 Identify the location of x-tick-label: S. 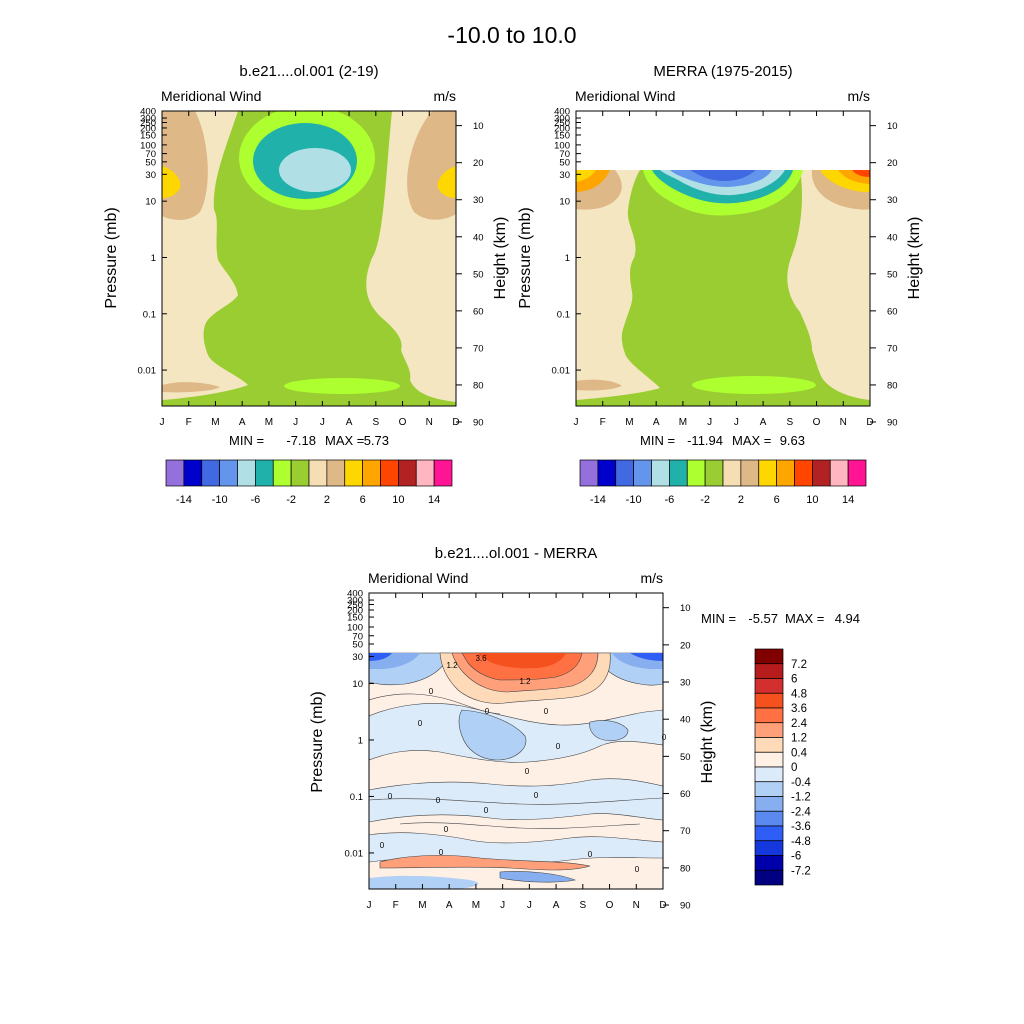
(375, 422).